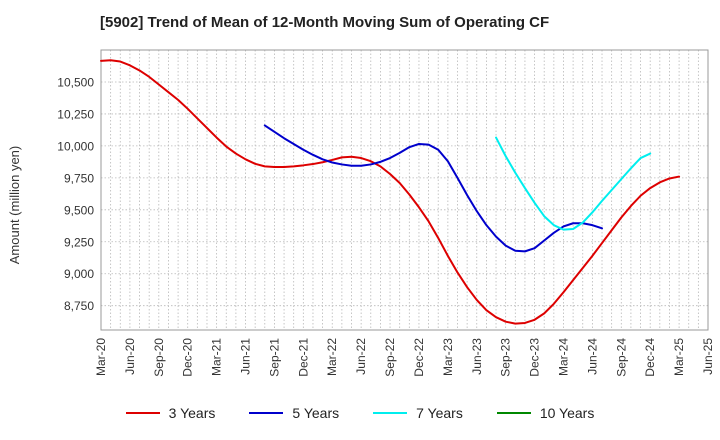  What do you see at coordinates (360, 413) in the screenshot?
I see `chart-legend: 3 Years 5 Years 7 Years 10 Years` at bounding box center [360, 413].